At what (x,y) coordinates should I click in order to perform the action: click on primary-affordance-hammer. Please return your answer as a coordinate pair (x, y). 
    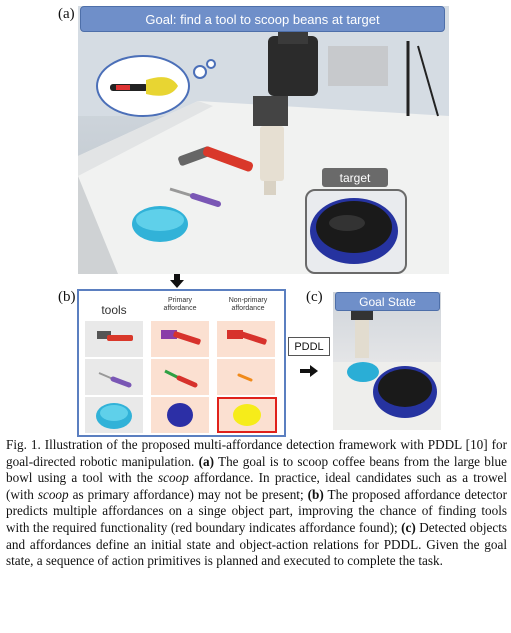
    Looking at the image, I should click on (180, 339).